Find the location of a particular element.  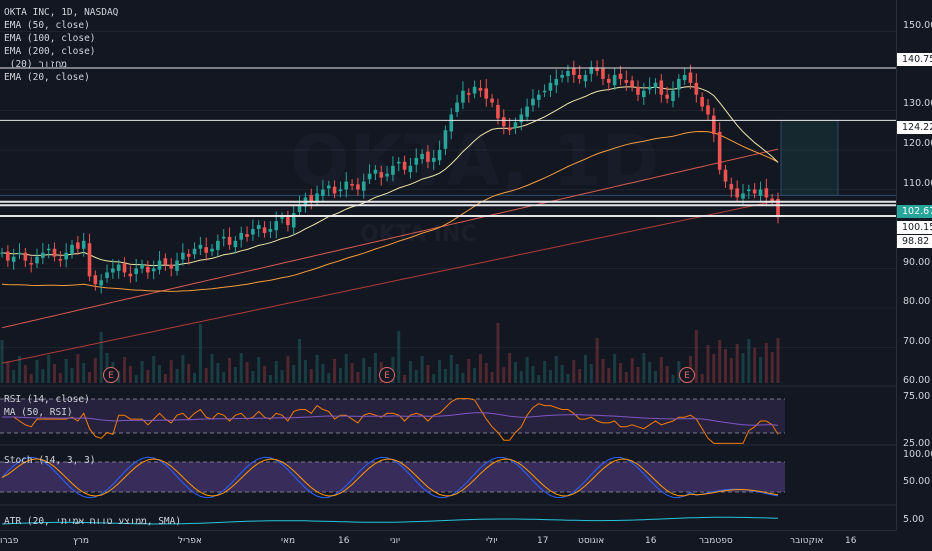

rsi-ma-legend: MA (50, RSI) is located at coordinates (38, 412).